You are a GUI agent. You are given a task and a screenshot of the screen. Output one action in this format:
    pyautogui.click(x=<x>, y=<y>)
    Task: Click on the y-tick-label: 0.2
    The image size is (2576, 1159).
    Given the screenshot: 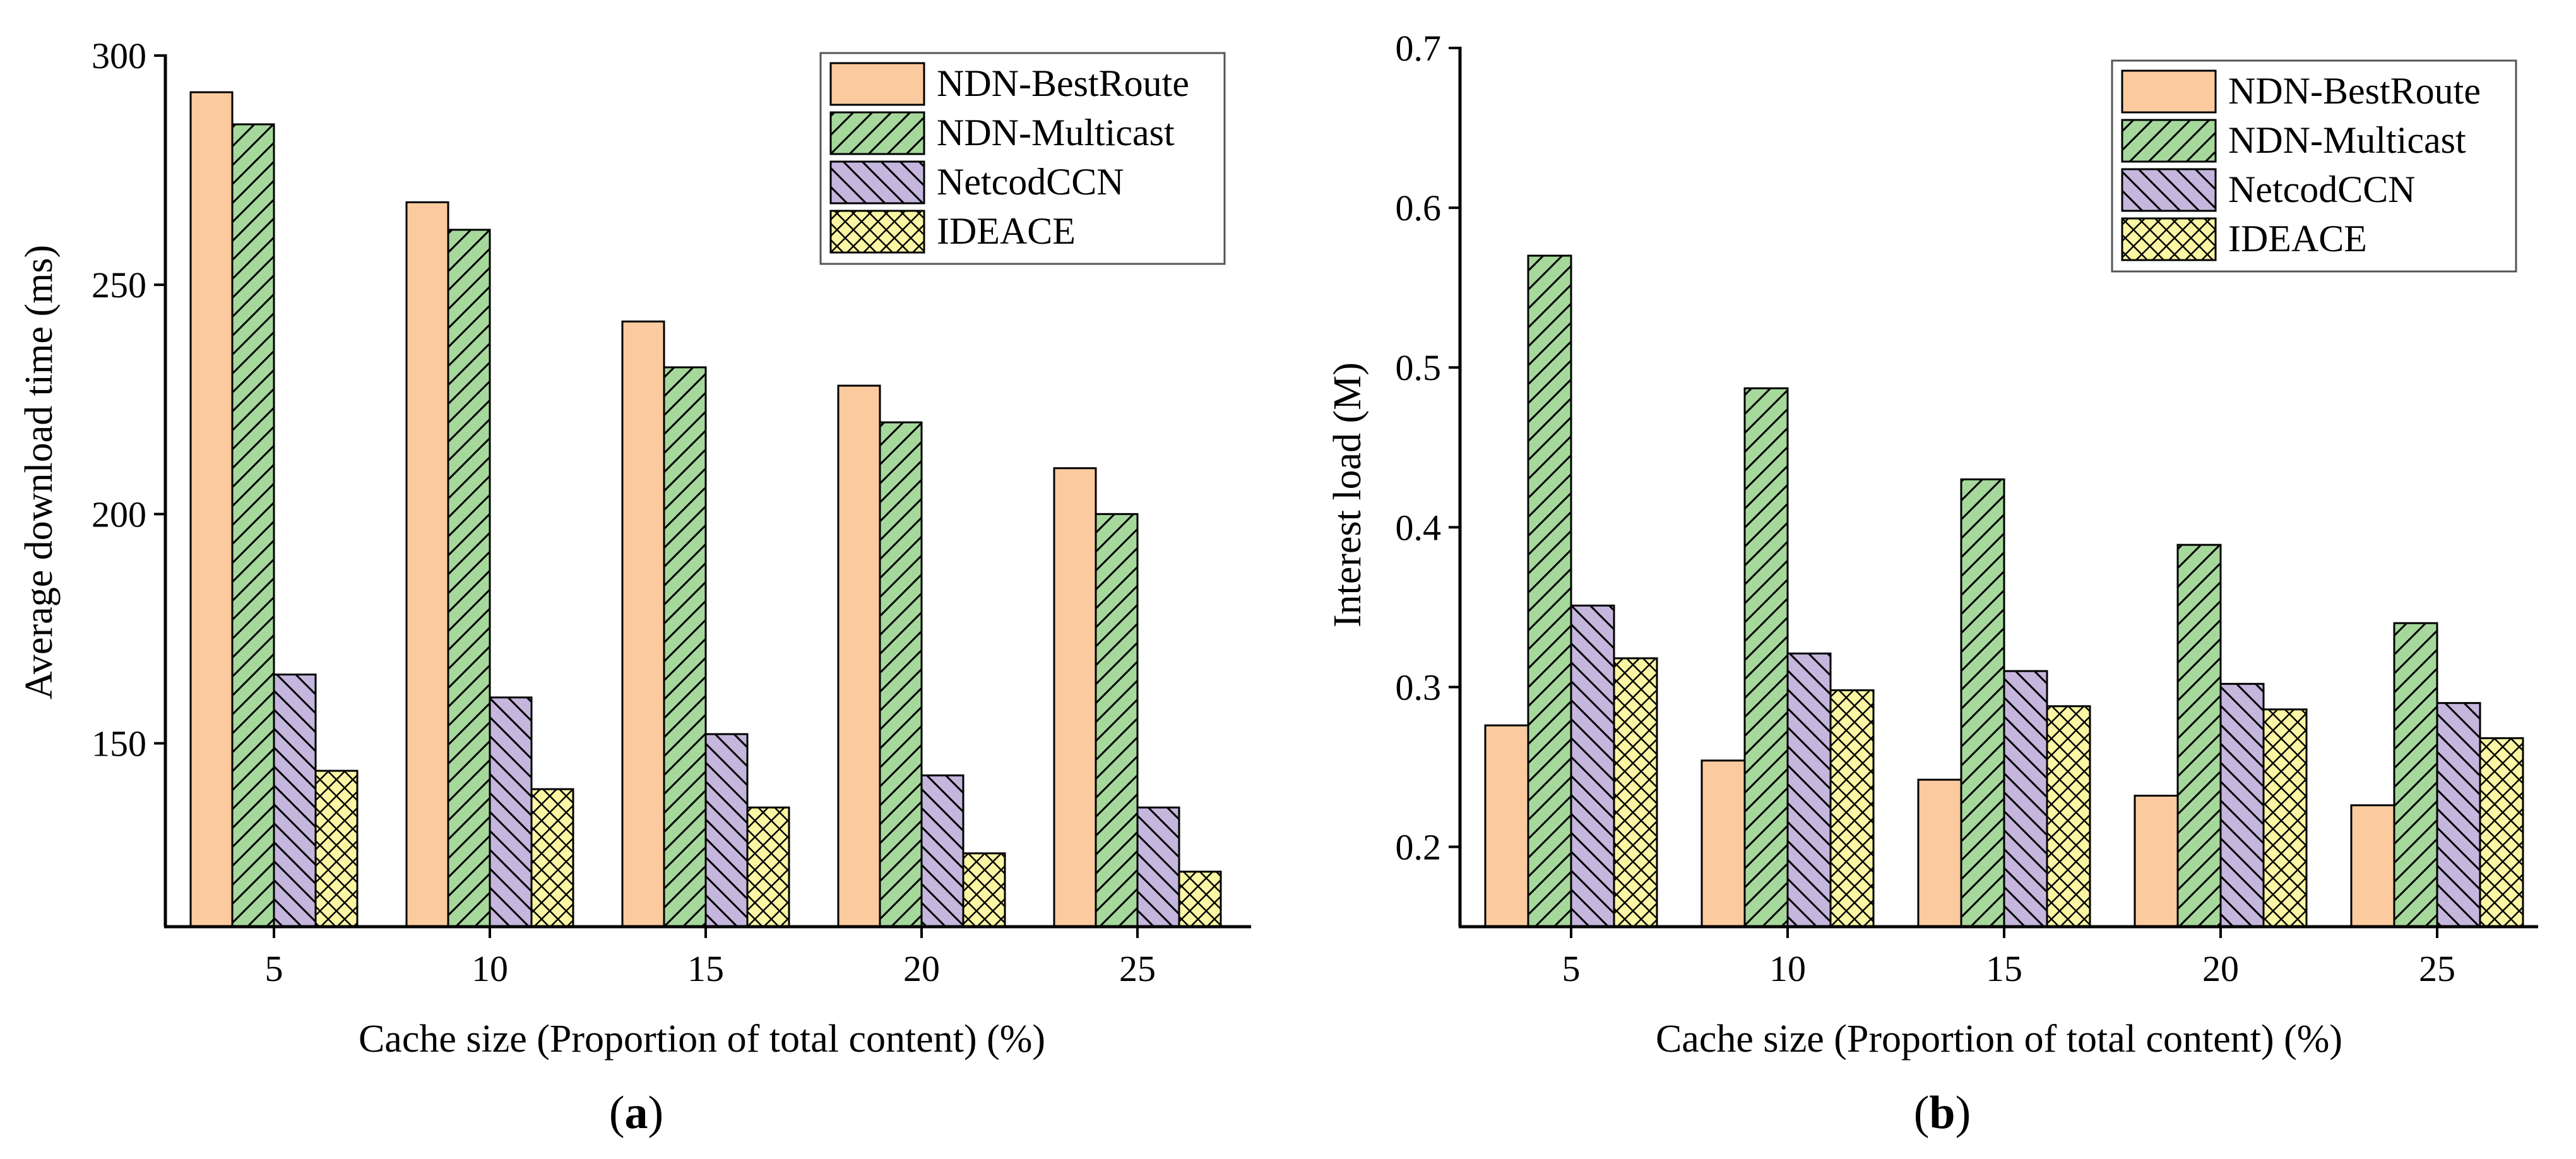 What is the action you would take?
    pyautogui.click(x=1419, y=846)
    